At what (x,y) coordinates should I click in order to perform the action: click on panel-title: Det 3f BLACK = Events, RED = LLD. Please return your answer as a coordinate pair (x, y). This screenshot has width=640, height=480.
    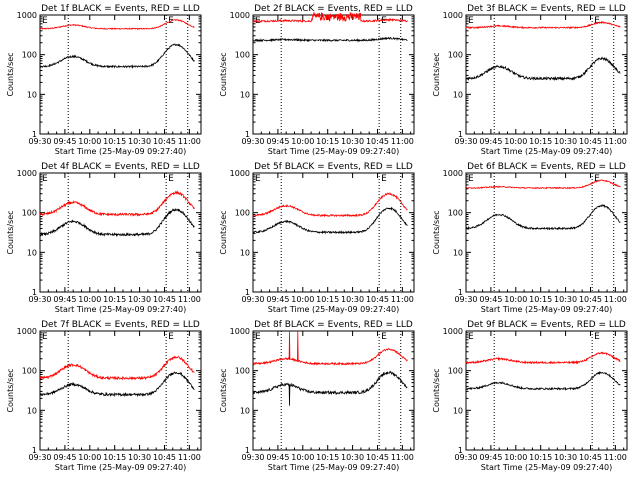
    Looking at the image, I should click on (546, 9).